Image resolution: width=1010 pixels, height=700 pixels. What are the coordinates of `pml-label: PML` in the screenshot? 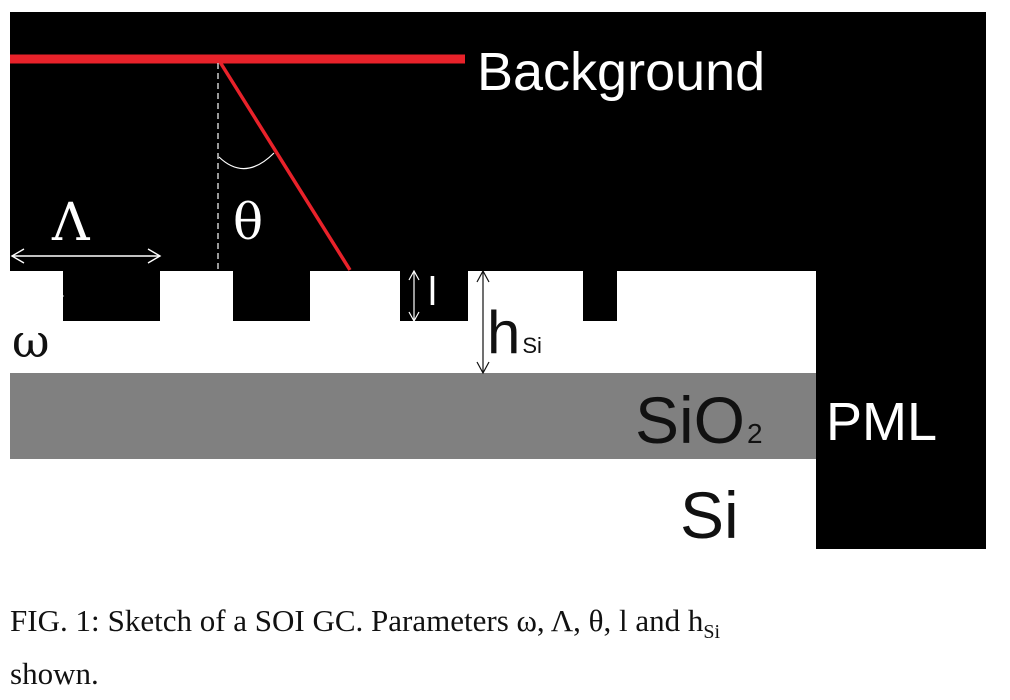 It's located at (881, 422).